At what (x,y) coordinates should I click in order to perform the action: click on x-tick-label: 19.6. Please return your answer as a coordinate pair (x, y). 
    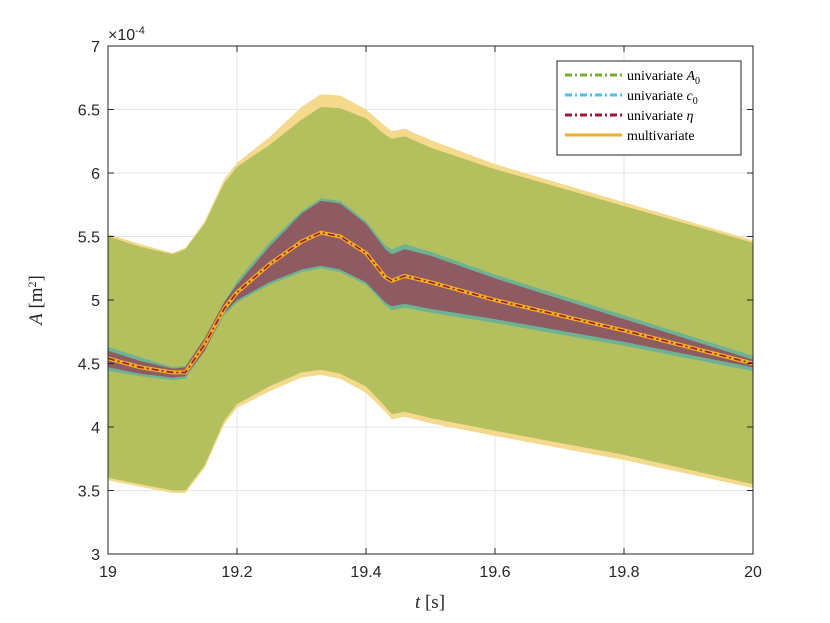
    Looking at the image, I should click on (494, 572).